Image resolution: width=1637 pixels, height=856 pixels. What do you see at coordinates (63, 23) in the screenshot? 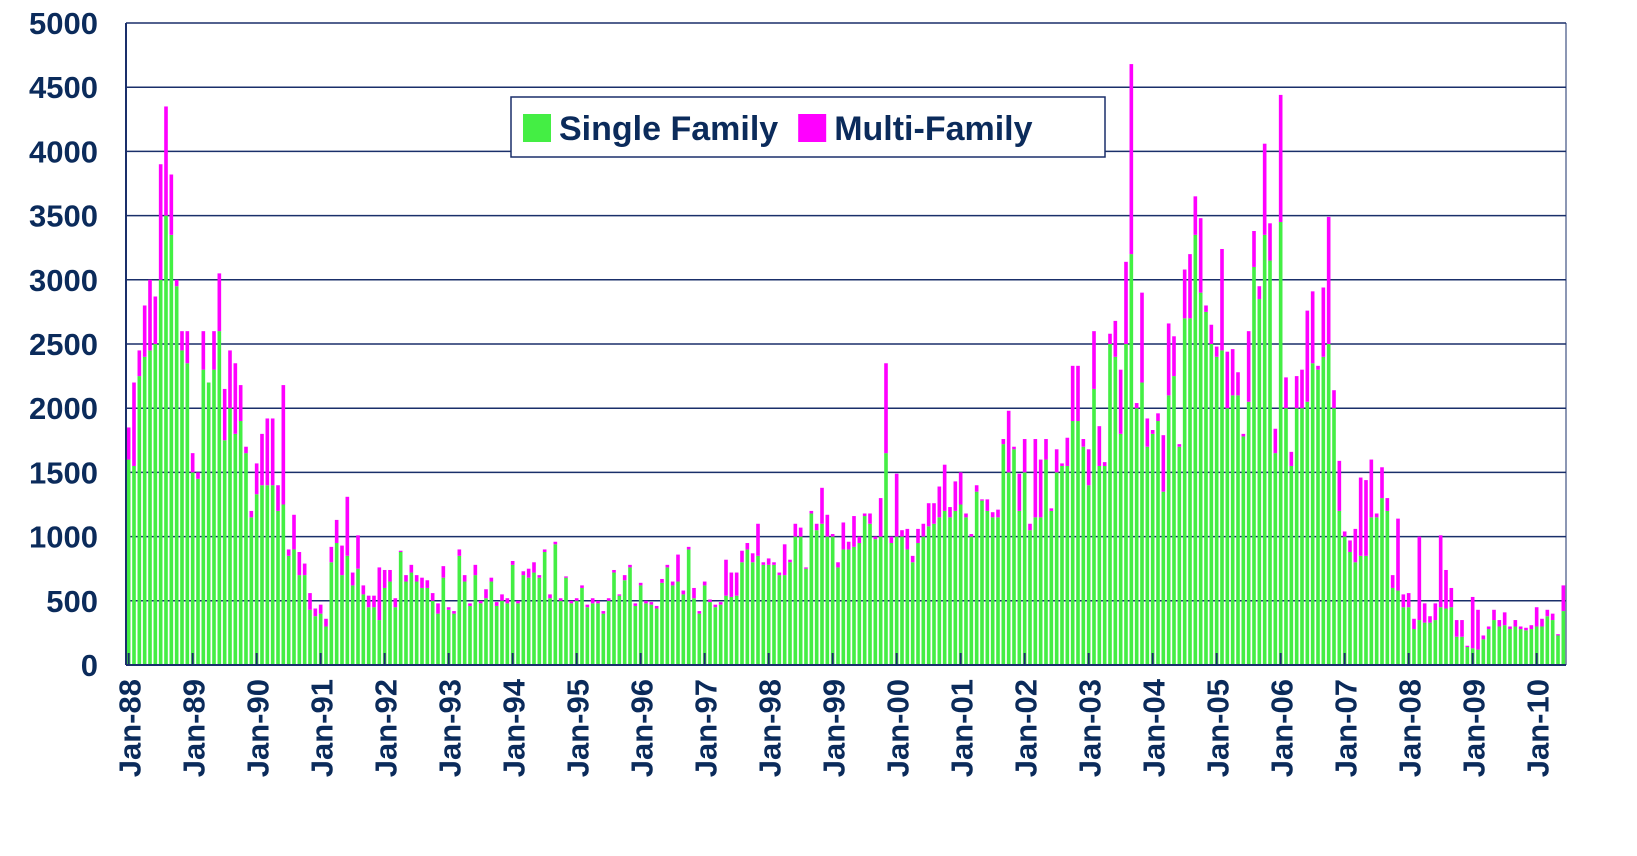
I see `y-tick-label: 5000` at bounding box center [63, 23].